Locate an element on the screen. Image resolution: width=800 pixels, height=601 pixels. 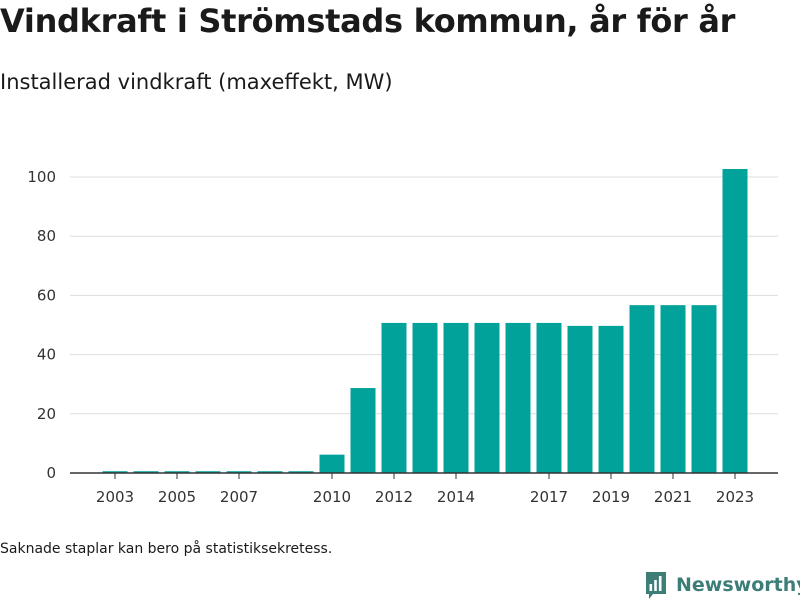
x-tick-label: 2005 is located at coordinates (177, 497).